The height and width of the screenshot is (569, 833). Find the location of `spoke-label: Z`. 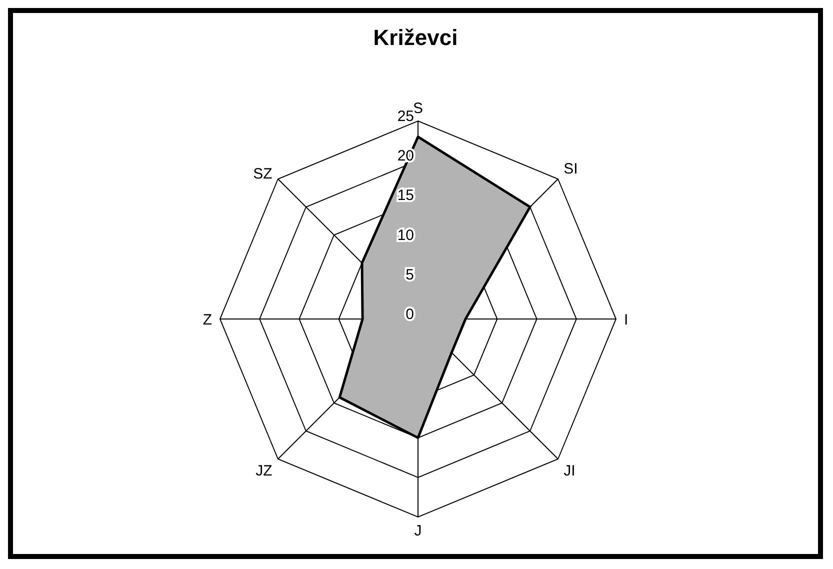

spoke-label: Z is located at coordinates (207, 319).